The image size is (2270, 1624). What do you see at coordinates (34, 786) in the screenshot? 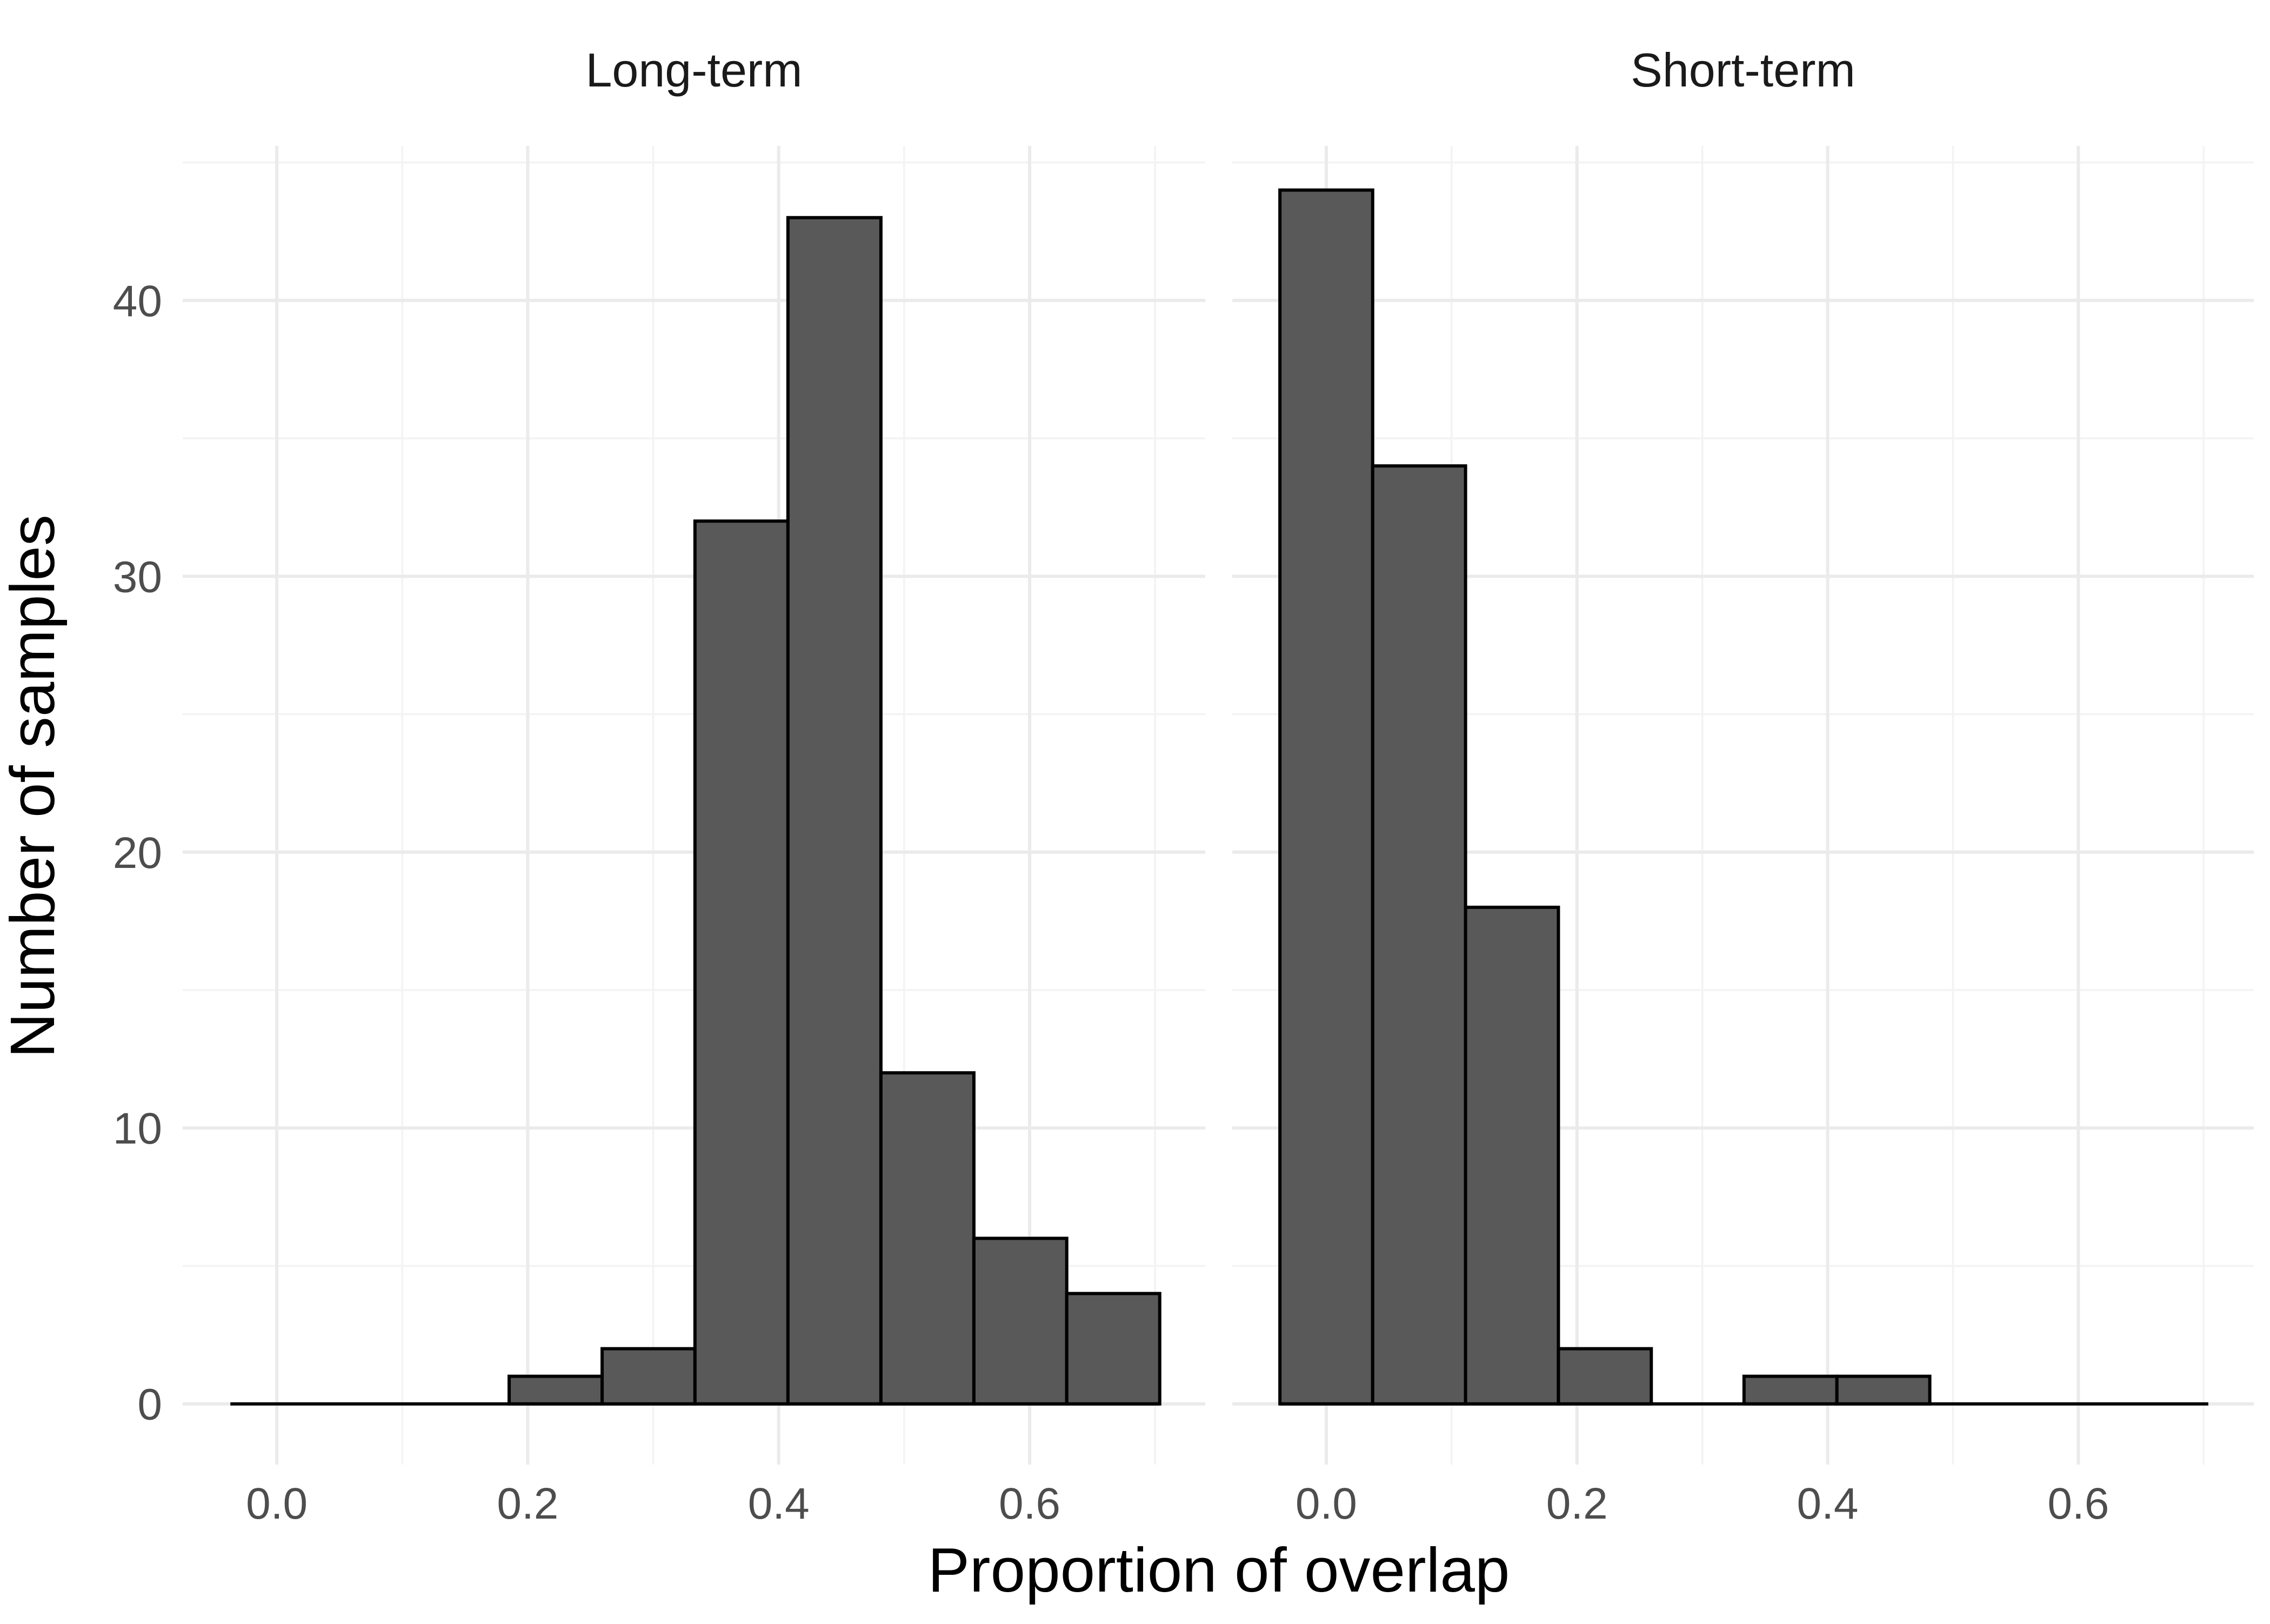
I see `y-axis-title: Number of samples` at bounding box center [34, 786].